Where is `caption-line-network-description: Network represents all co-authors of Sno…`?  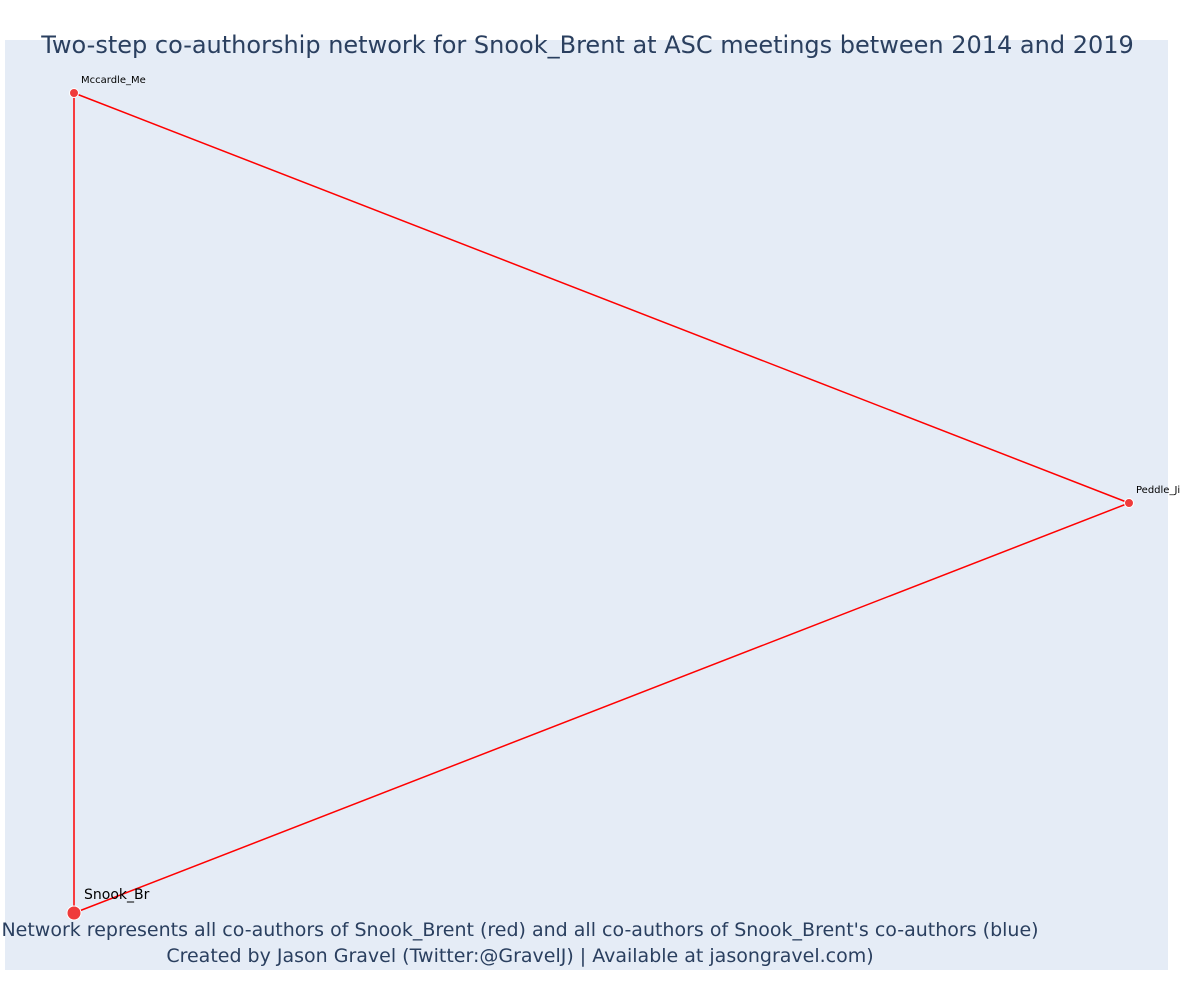 caption-line-network-description: Network represents all co-authors of Sno… is located at coordinates (520, 930).